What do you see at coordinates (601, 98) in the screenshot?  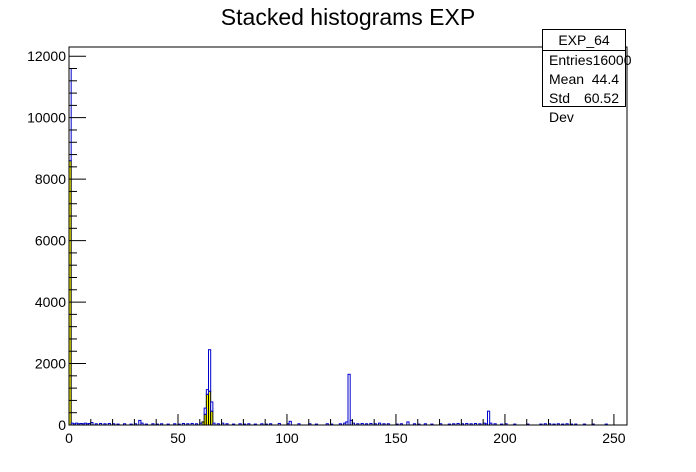 I see `stats-value: 60.52` at bounding box center [601, 98].